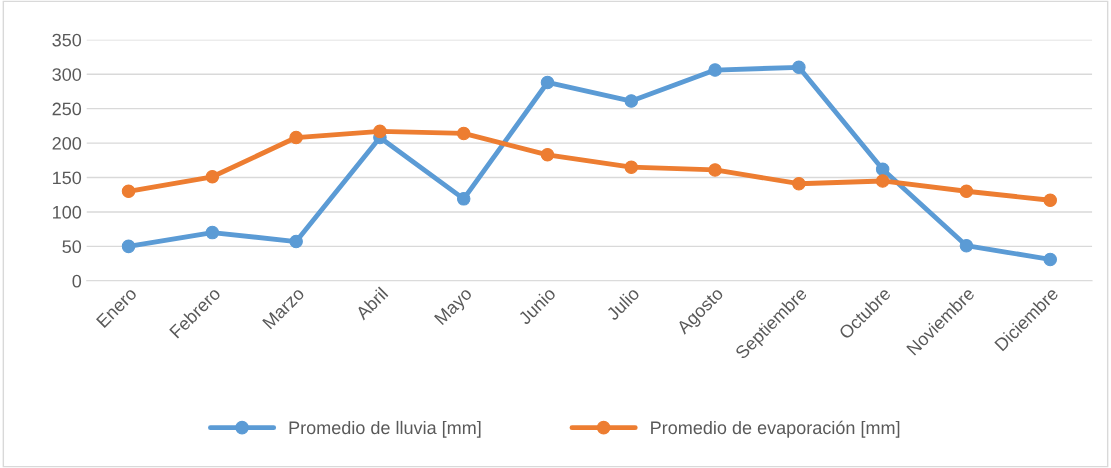 The width and height of the screenshot is (1111, 468). I want to click on y-tick-label: 100, so click(67, 212).